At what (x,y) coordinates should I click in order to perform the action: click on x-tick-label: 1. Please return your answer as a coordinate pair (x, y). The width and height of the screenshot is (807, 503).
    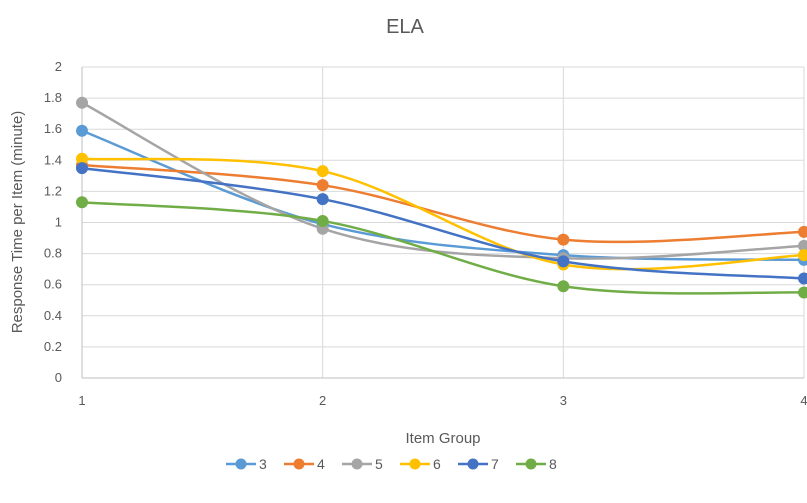
    Looking at the image, I should click on (81, 400).